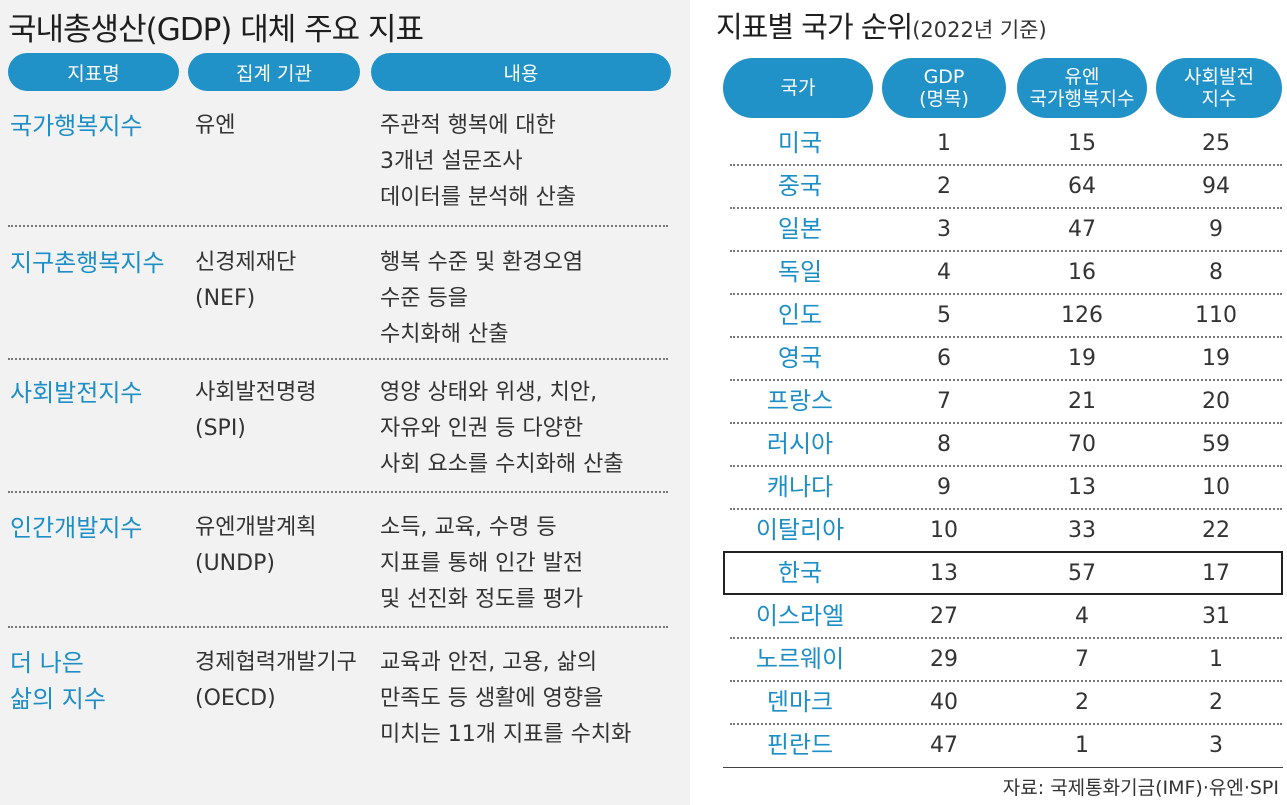  What do you see at coordinates (800, 186) in the screenshot?
I see `country-name: 중국` at bounding box center [800, 186].